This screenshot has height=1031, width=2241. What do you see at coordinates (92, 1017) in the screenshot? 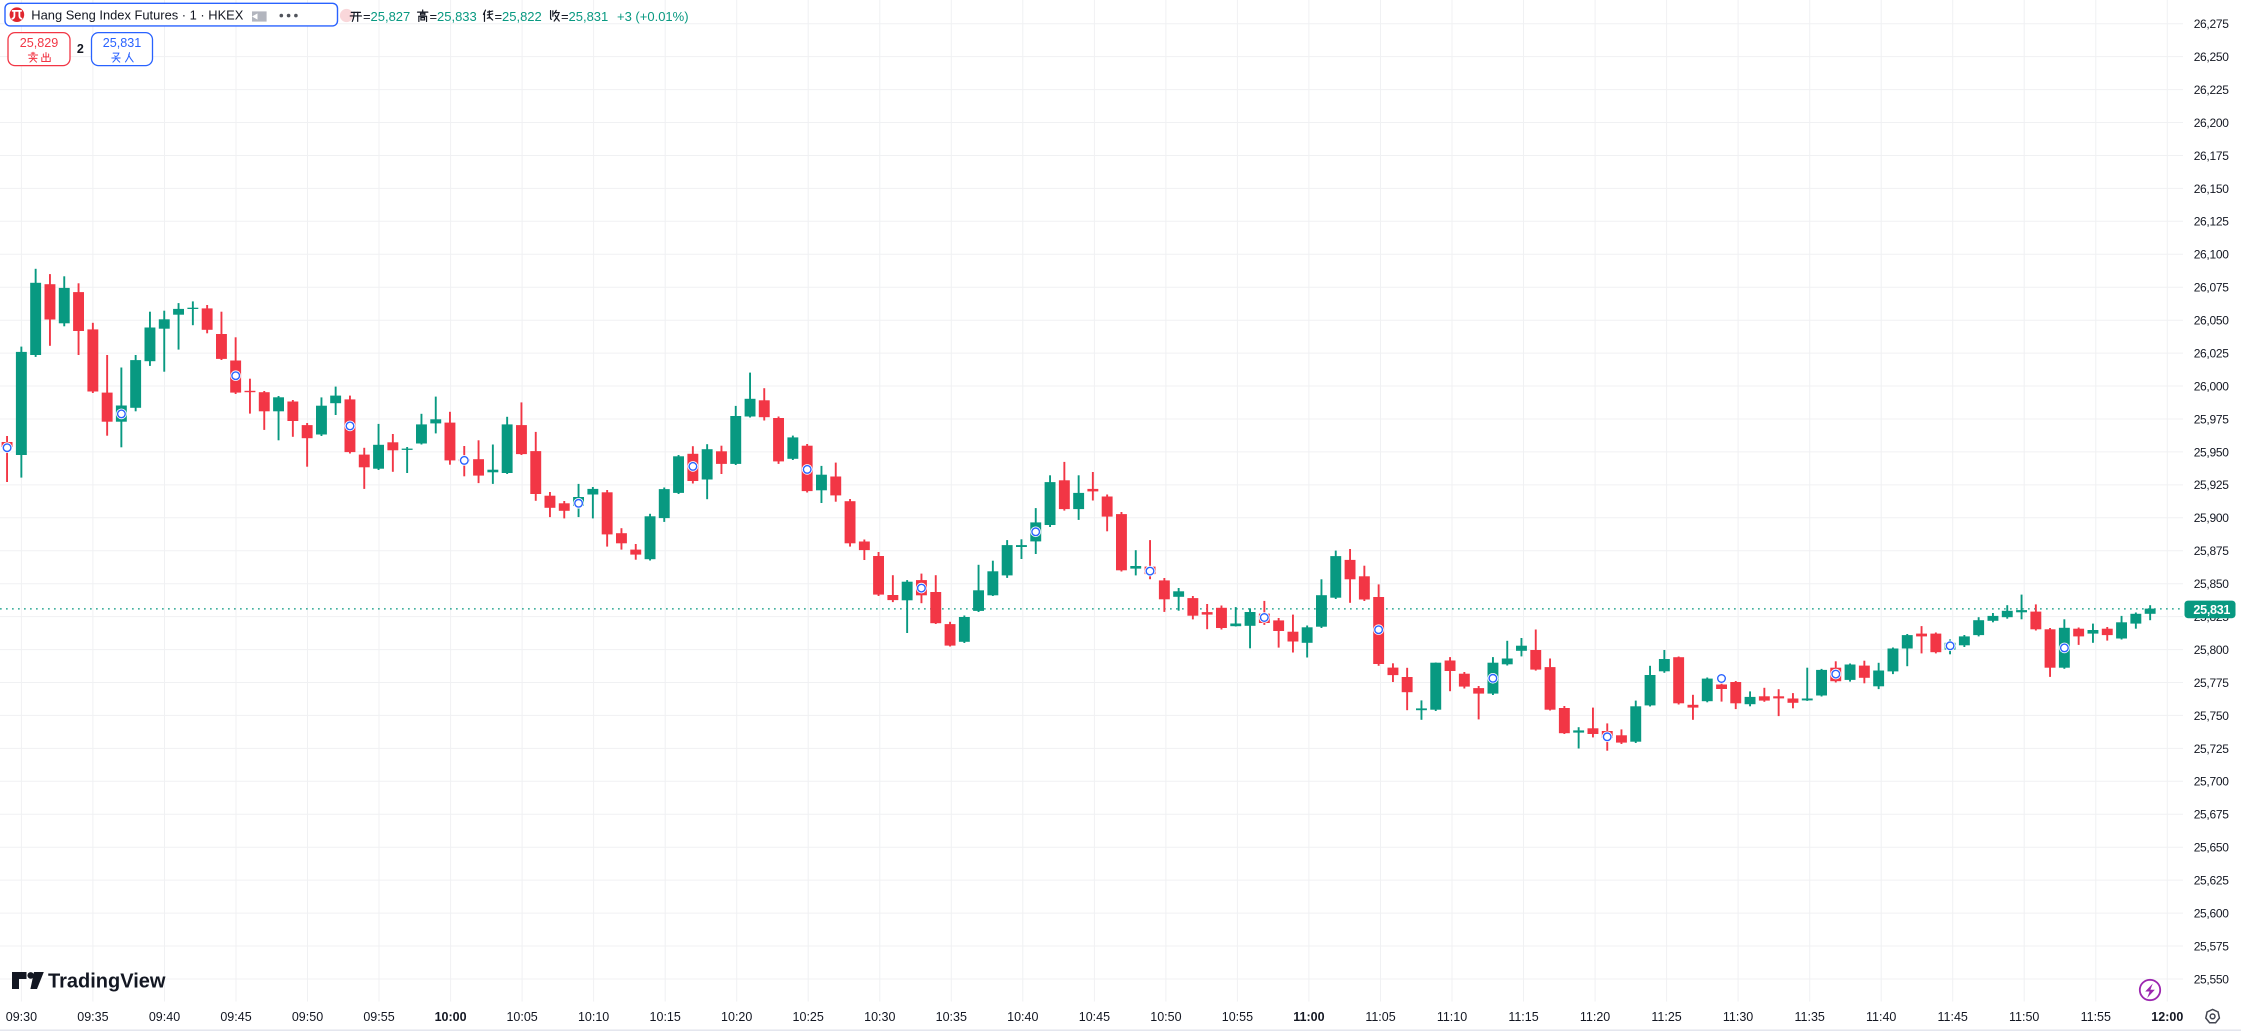
I see `svg-text: 09:35` at bounding box center [92, 1017].